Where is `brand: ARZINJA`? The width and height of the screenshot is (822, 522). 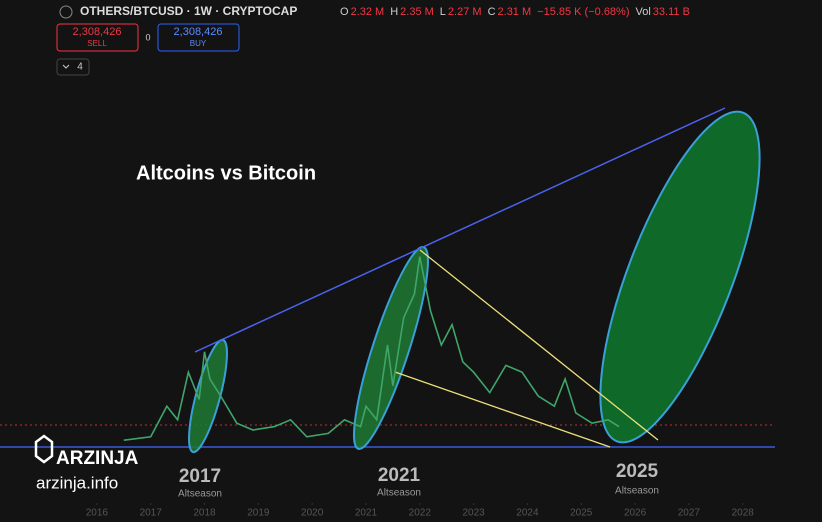
brand: ARZINJA is located at coordinates (97, 458).